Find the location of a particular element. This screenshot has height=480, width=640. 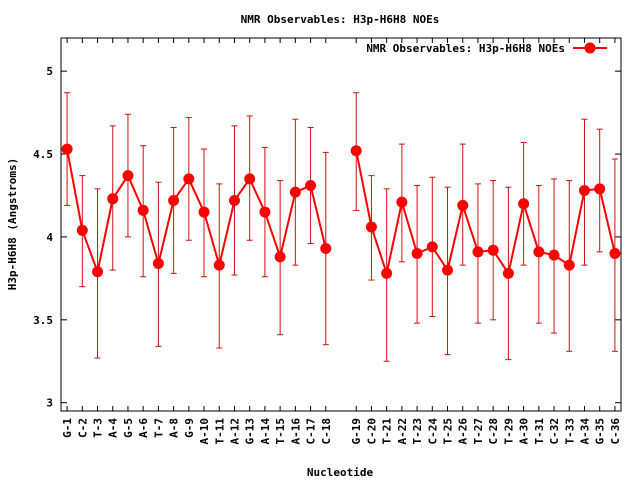

x-tick-label: C-20 is located at coordinates (371, 431).